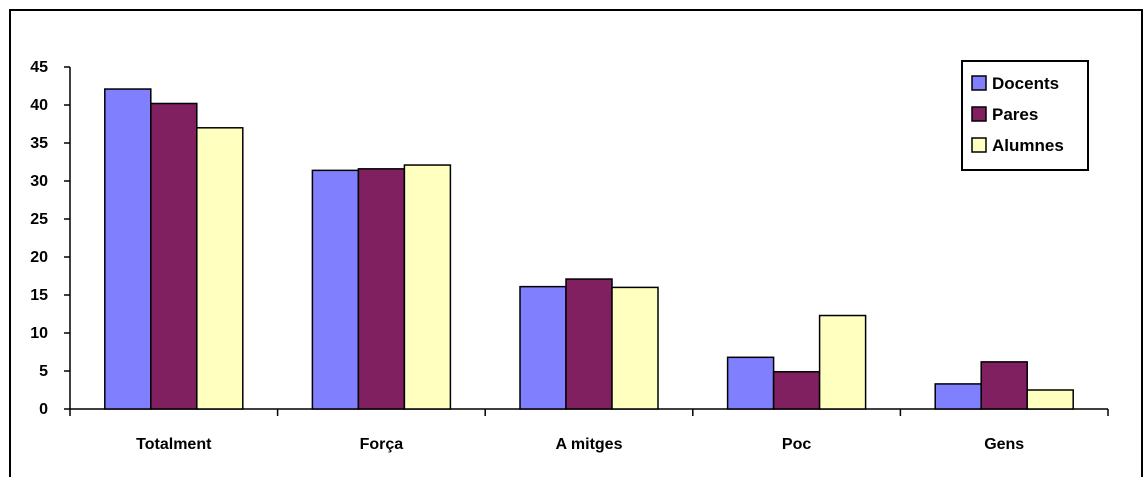 The width and height of the screenshot is (1147, 477). What do you see at coordinates (43, 409) in the screenshot?
I see `y-tick-label: 0` at bounding box center [43, 409].